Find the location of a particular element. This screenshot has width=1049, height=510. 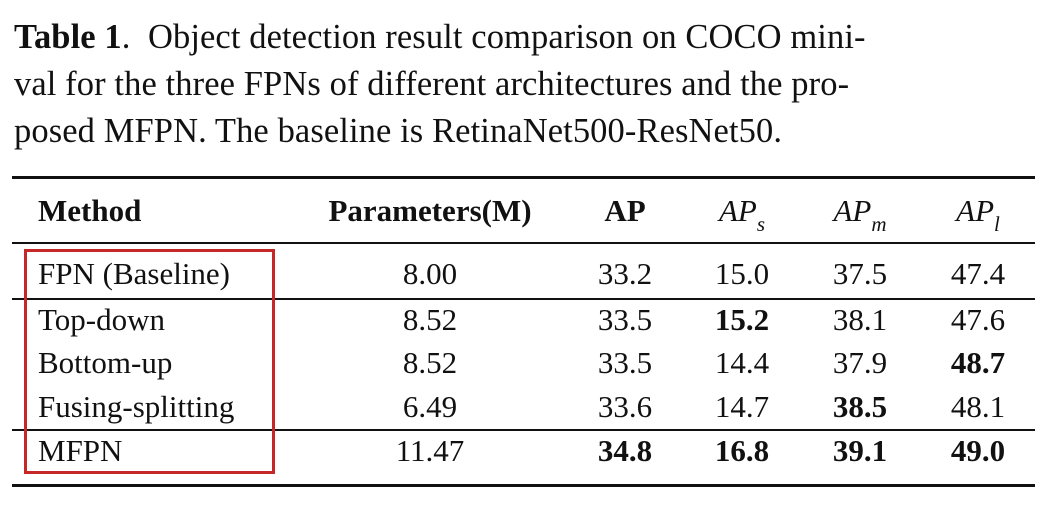

table-row-ap: 33.2 is located at coordinates (625, 273).